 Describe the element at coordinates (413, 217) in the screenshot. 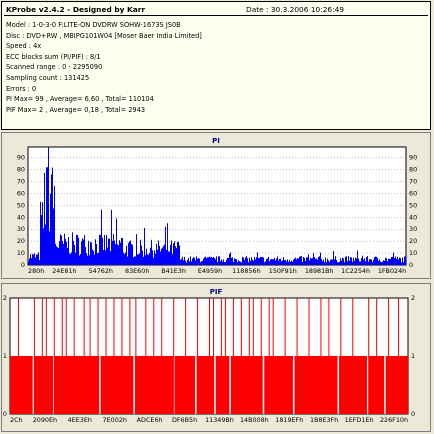

I see `y-tick-label-right: 40` at that location.